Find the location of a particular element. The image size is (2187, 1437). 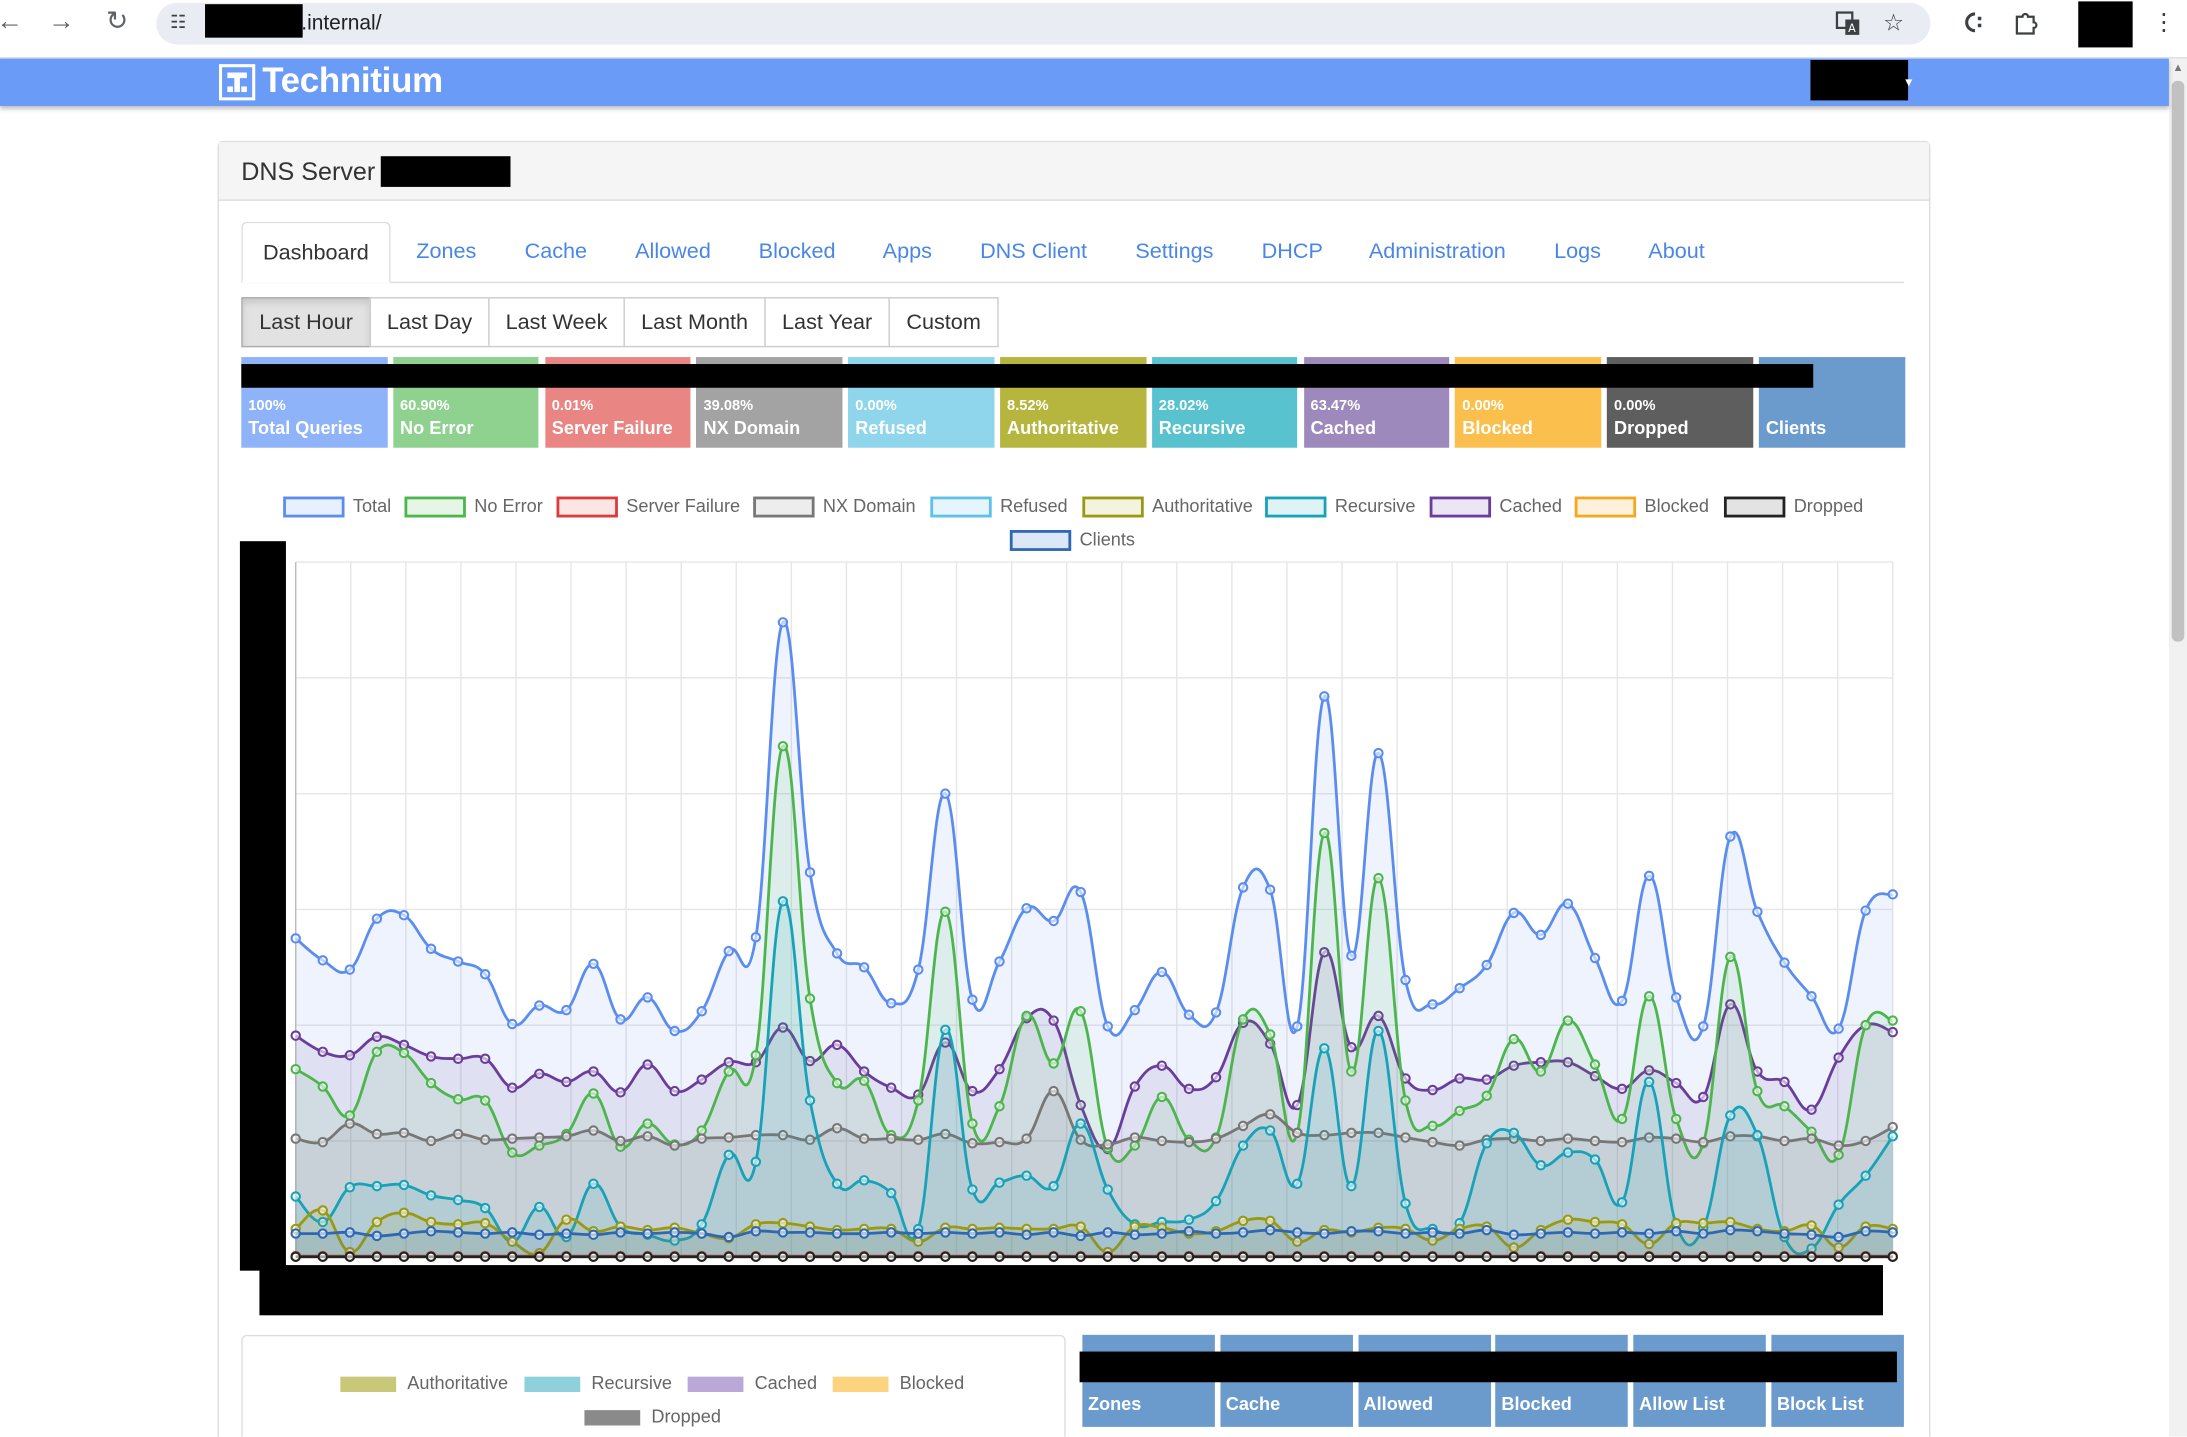

stat-percent: 60.90% is located at coordinates (425, 406).